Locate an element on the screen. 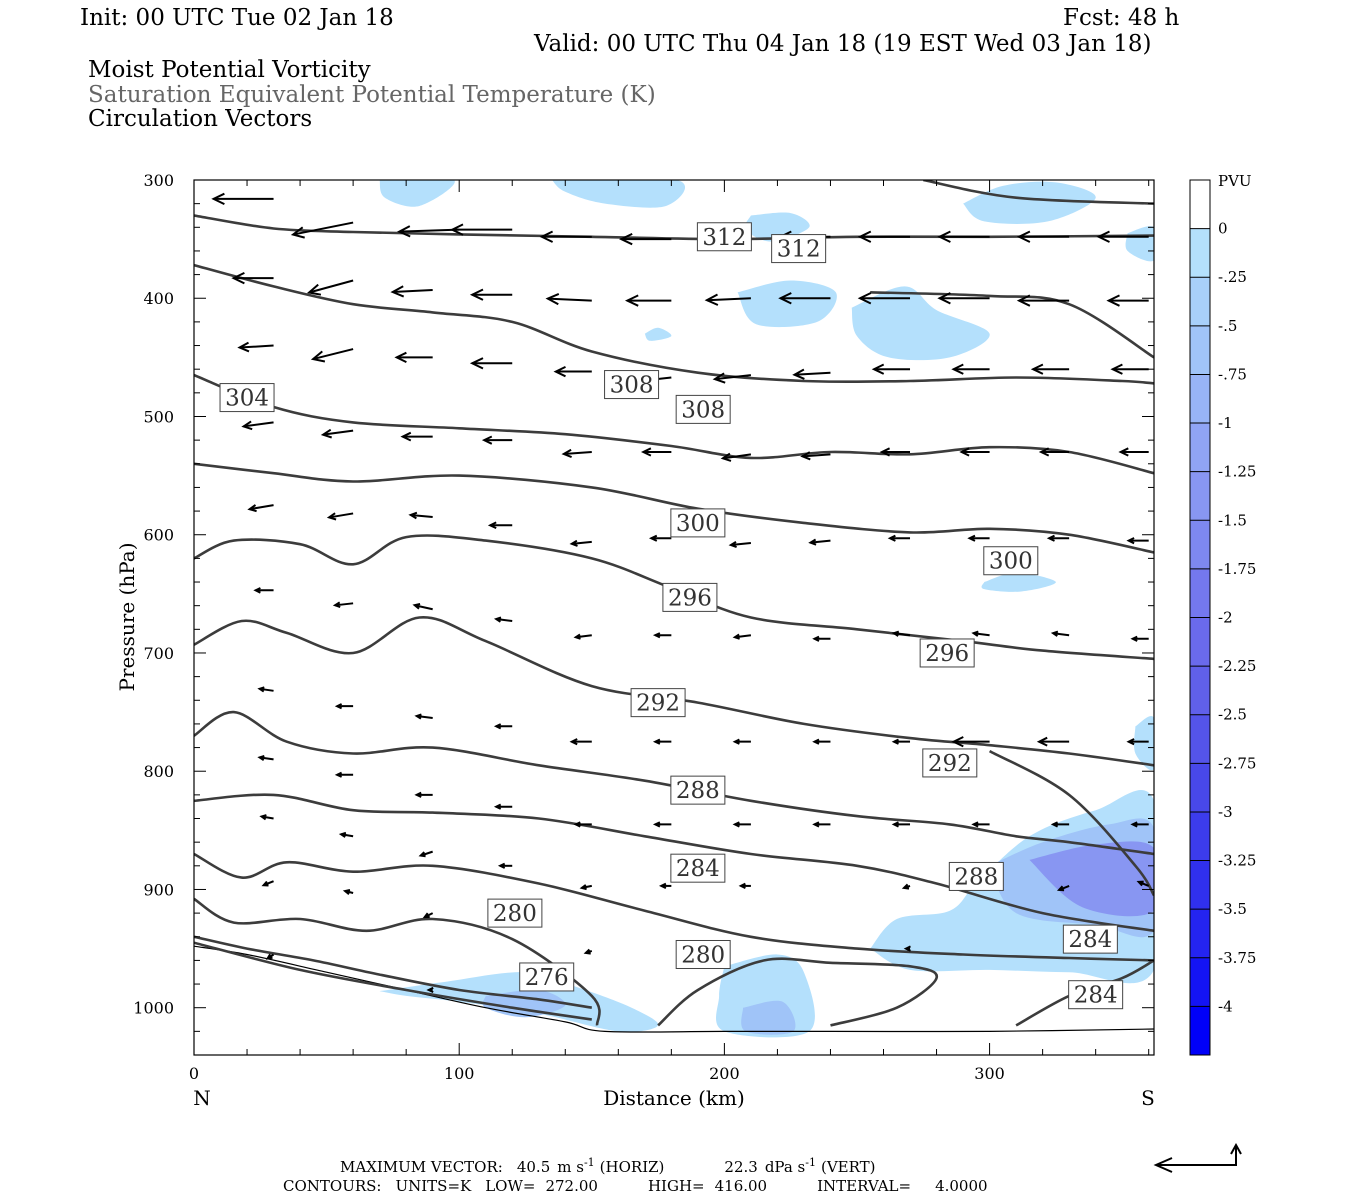 This screenshot has height=1200, width=1350. legend-mpv: Moist Potential Vorticity is located at coordinates (229, 70).